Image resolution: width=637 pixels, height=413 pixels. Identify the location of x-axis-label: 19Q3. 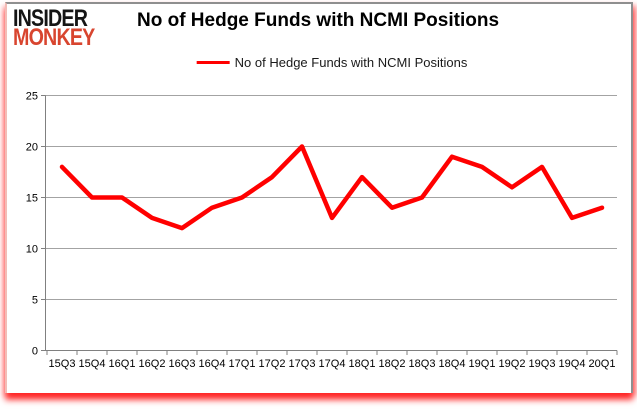
(542, 364).